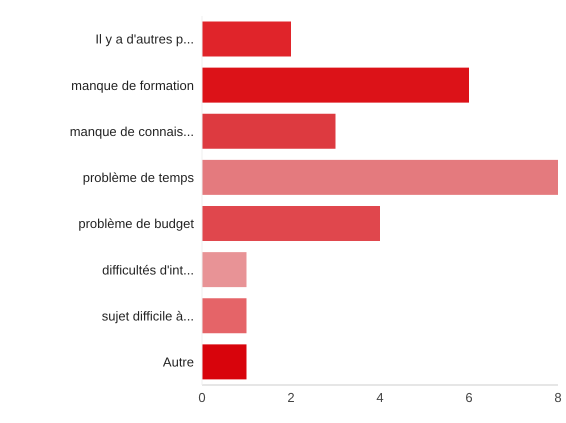 Image resolution: width=566 pixels, height=423 pixels. Describe the element at coordinates (291, 398) in the screenshot. I see `x-tick-label: 2` at that location.